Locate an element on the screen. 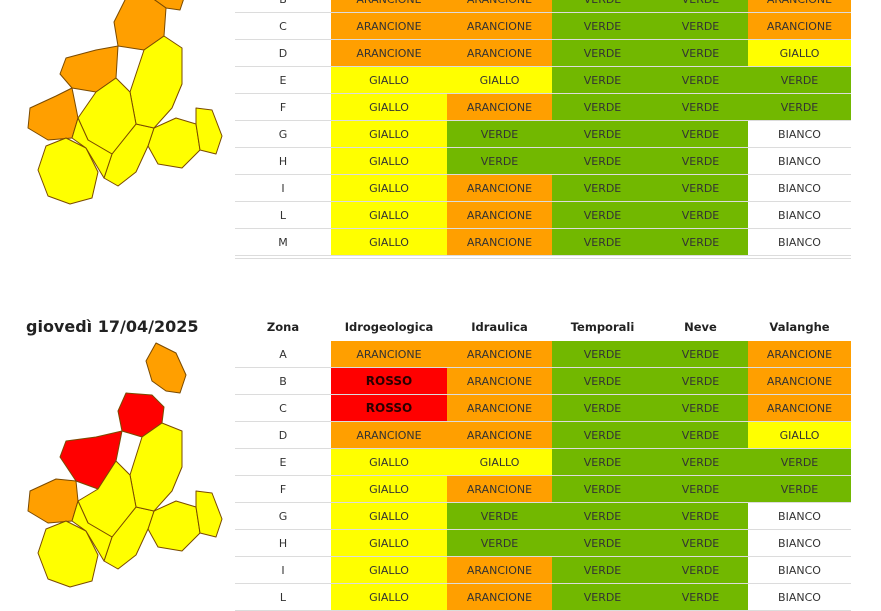 The image size is (881, 611). table-row: L GIALLO ARANCIONE VERDE VERDE BIANCO is located at coordinates (543, 597).